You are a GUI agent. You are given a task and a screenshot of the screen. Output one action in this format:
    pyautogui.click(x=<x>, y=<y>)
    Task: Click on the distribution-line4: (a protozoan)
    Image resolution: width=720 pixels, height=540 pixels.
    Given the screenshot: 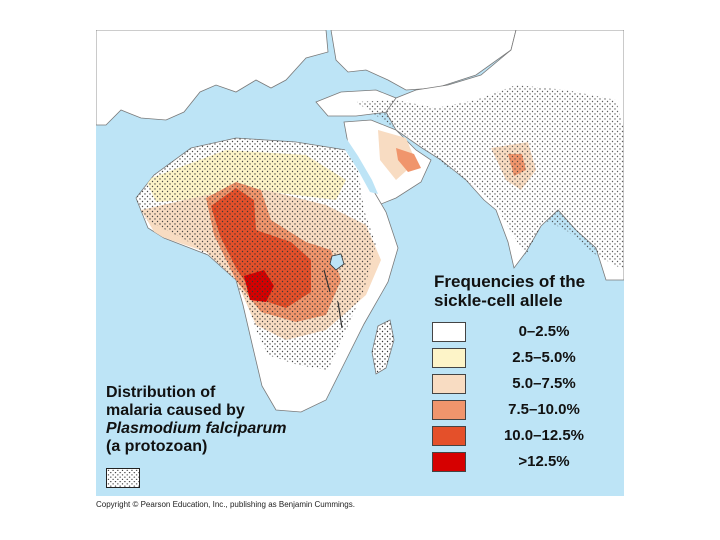 What is the action you would take?
    pyautogui.click(x=157, y=446)
    